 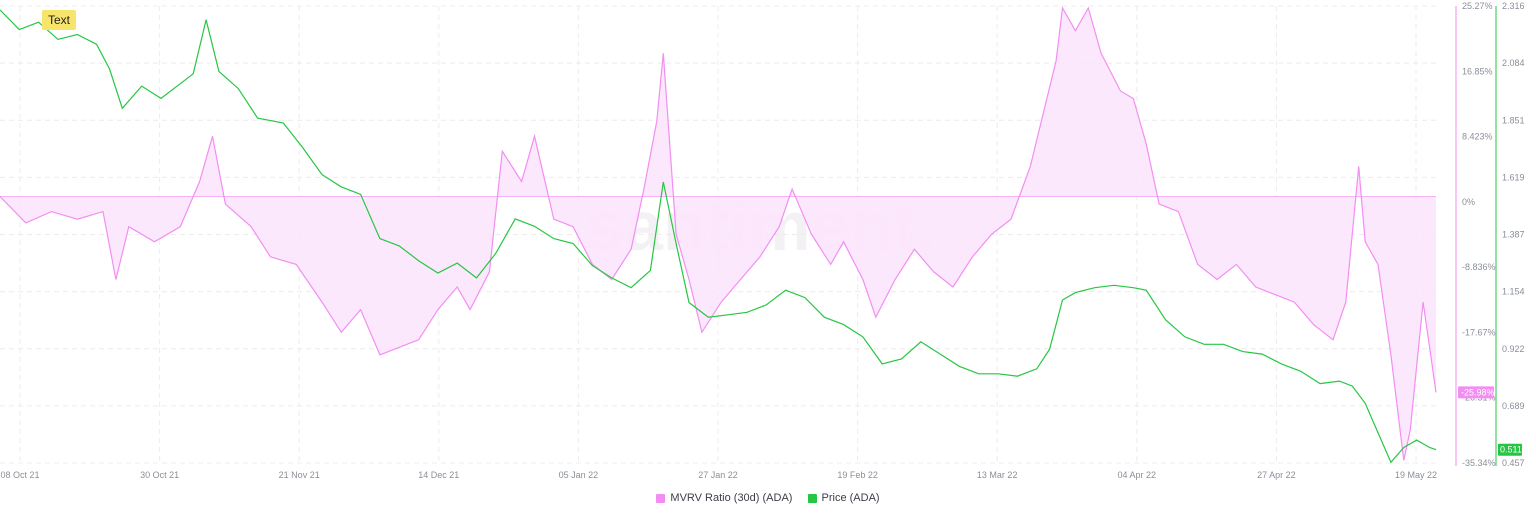 What do you see at coordinates (1513, 406) in the screenshot?
I see `price-tick-label: 0.689` at bounding box center [1513, 406].